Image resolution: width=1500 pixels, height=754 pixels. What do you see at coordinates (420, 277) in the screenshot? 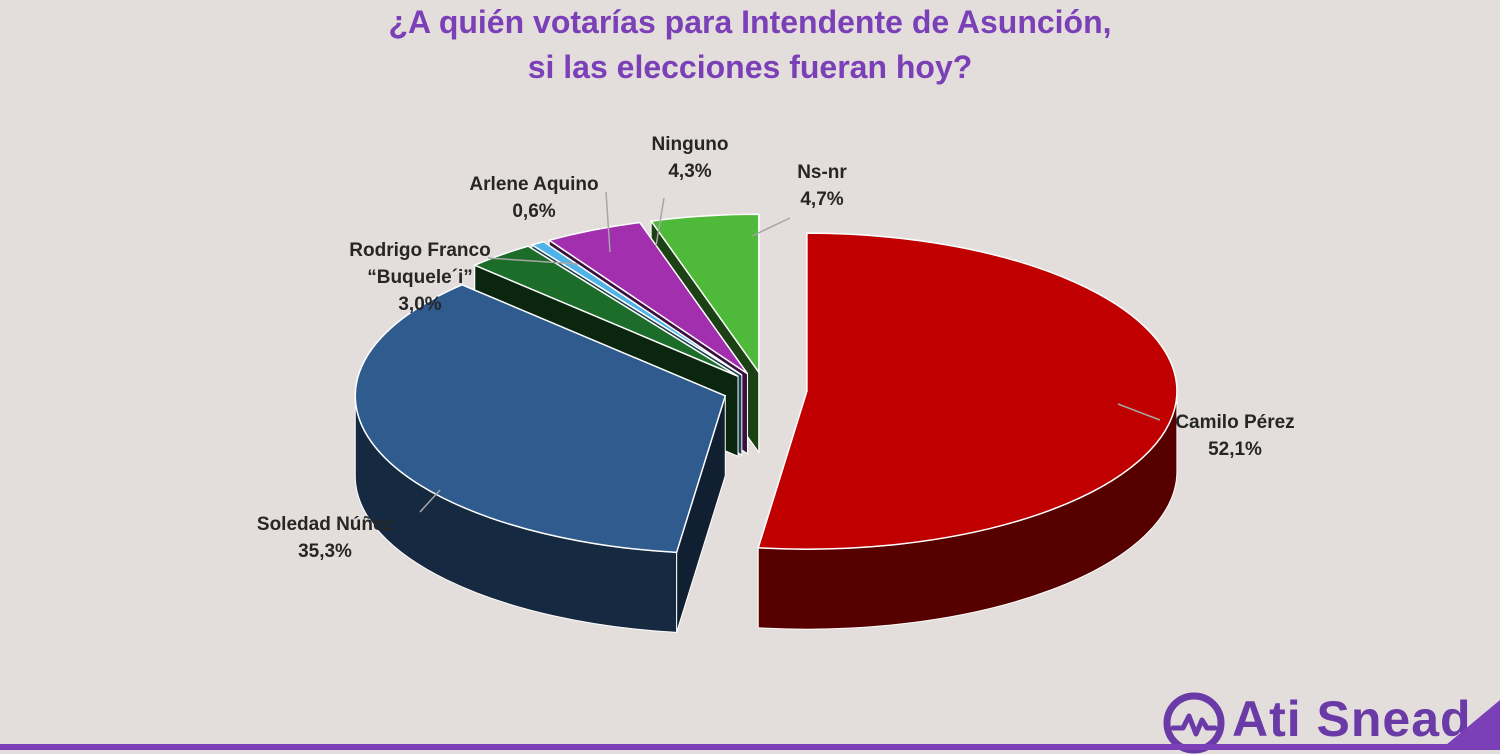
I see `slice-category-label: “Buquele´i”` at bounding box center [420, 277].